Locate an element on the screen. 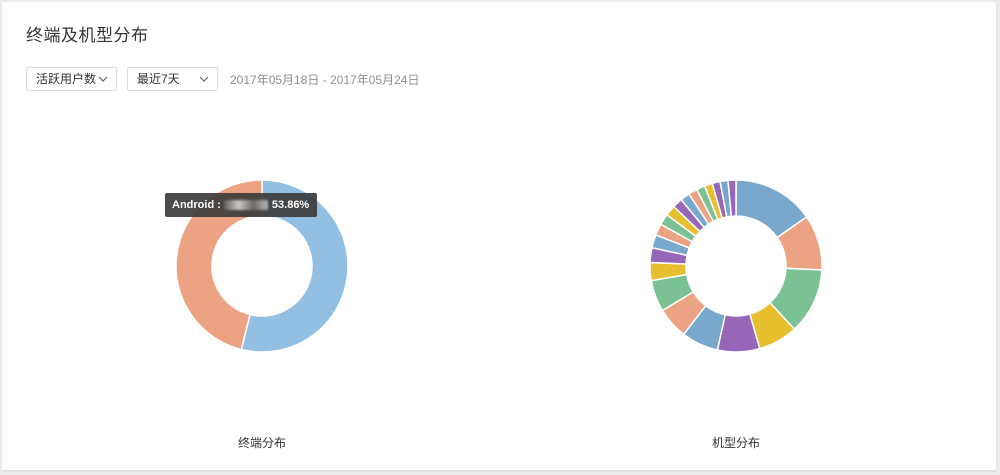 This screenshot has width=1000, height=475. chart-tooltip: Android : 53.86% is located at coordinates (241, 205).